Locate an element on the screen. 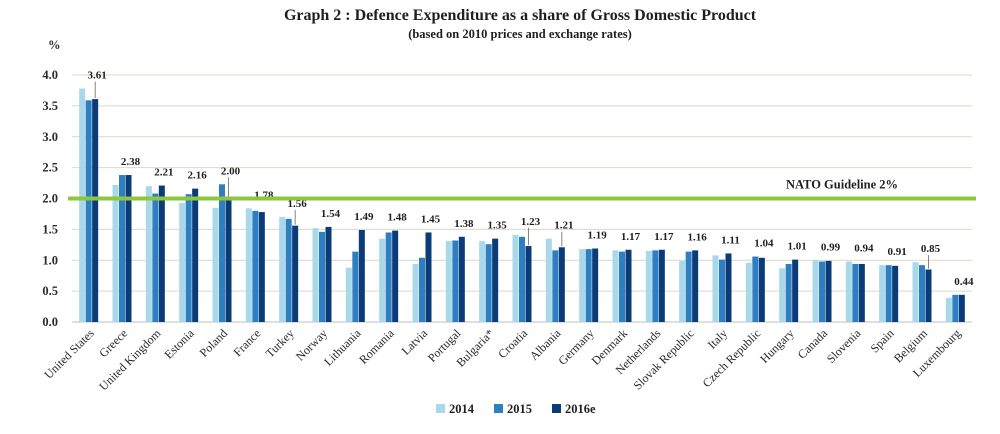 The image size is (1000, 434). x-tick-label: United States is located at coordinates (69, 354).